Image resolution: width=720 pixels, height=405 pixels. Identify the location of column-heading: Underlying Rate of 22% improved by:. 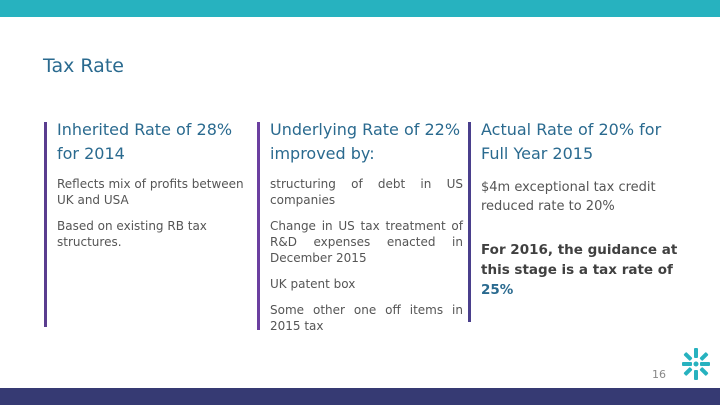
(365, 141).